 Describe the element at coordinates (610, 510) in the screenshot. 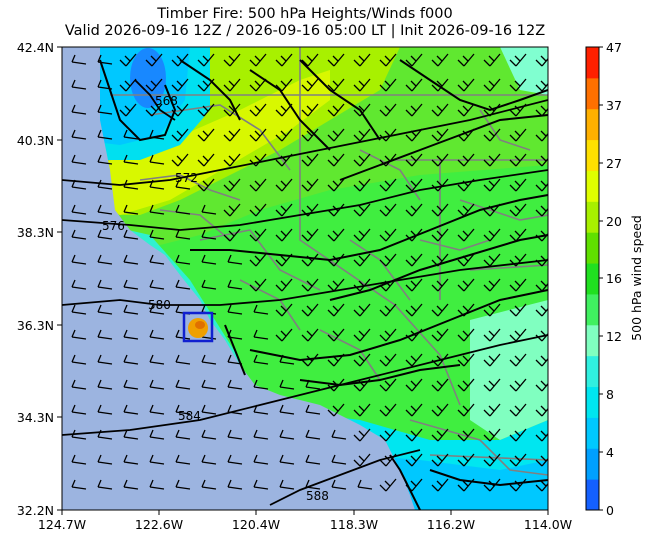

I see `colorbar-tick-label: 0` at that location.